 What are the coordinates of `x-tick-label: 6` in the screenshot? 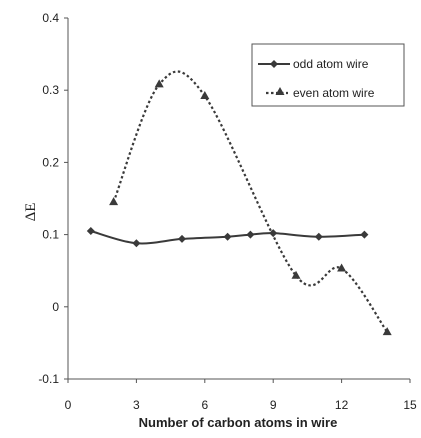 It's located at (204, 405).